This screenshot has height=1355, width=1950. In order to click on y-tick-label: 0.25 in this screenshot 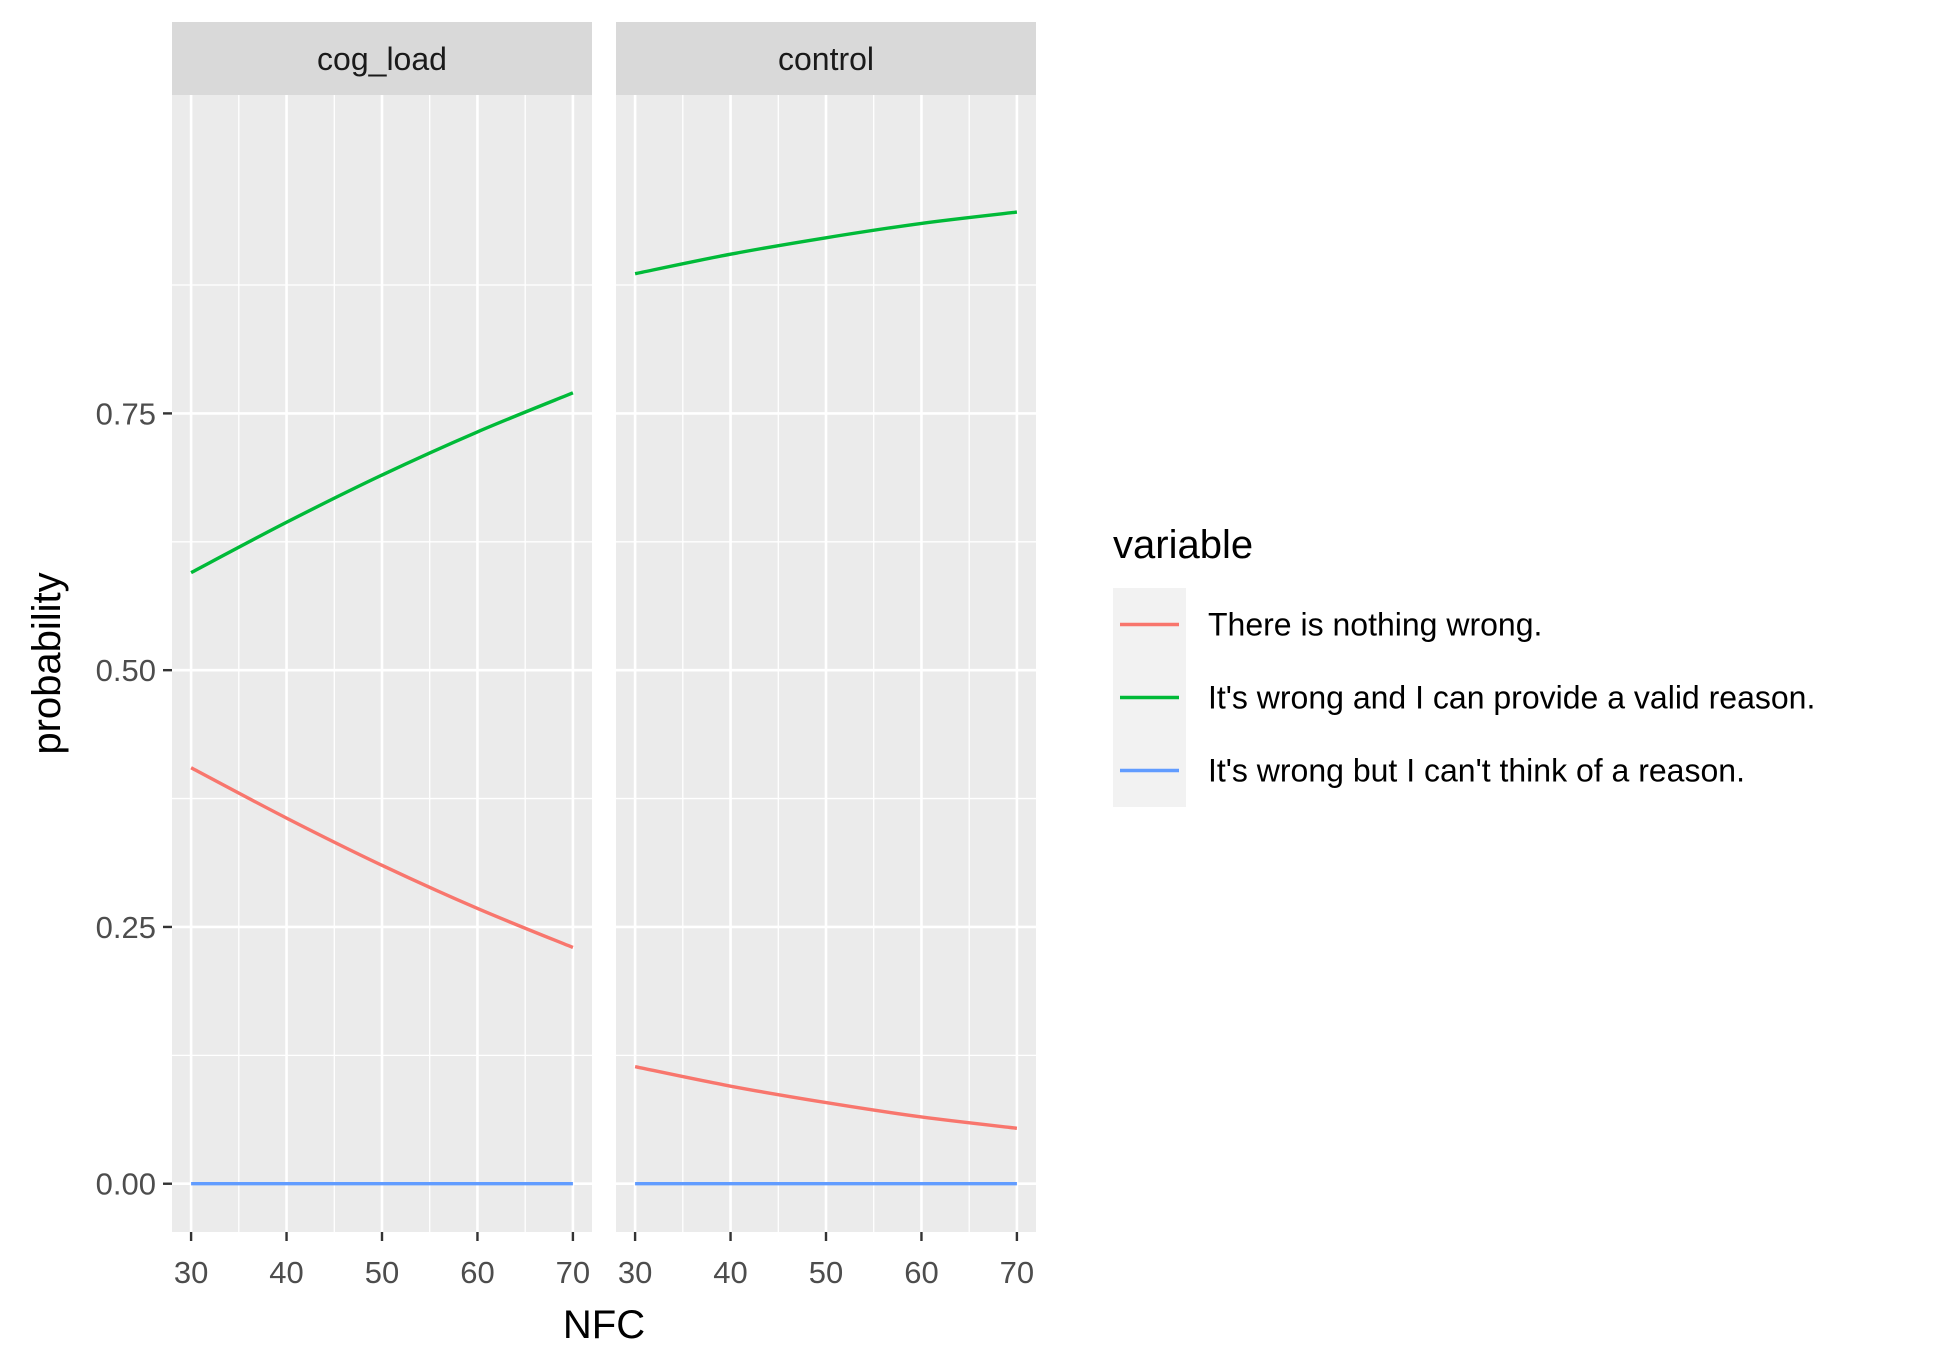, I will do `click(126, 927)`.